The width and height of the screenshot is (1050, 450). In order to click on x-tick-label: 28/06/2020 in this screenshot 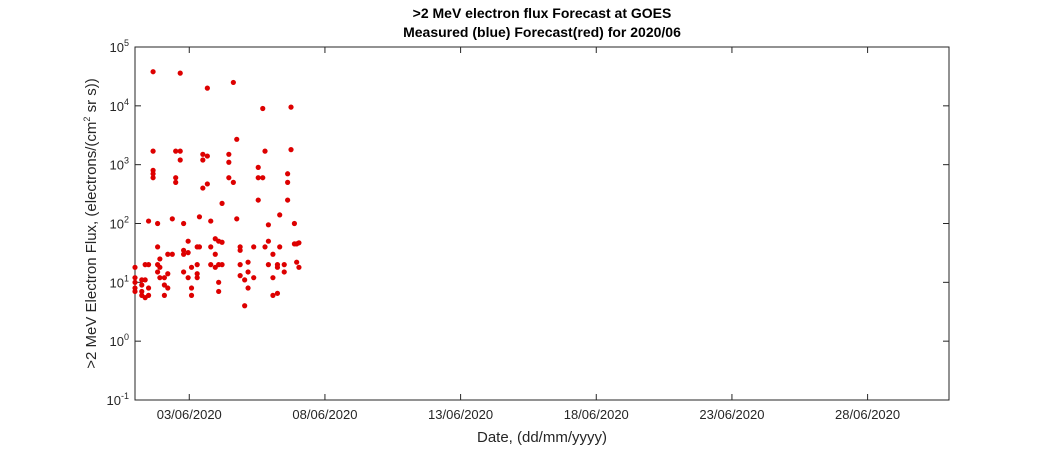, I will do `click(867, 414)`.